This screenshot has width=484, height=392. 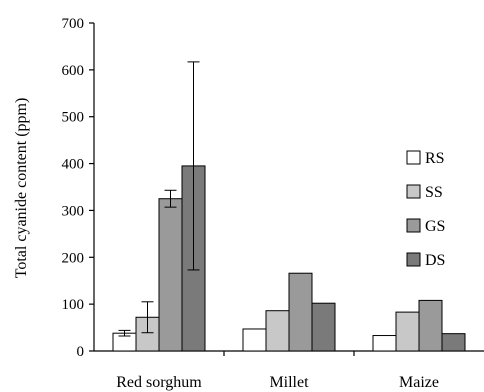 I want to click on legend-swatch-gs, so click(x=413, y=225).